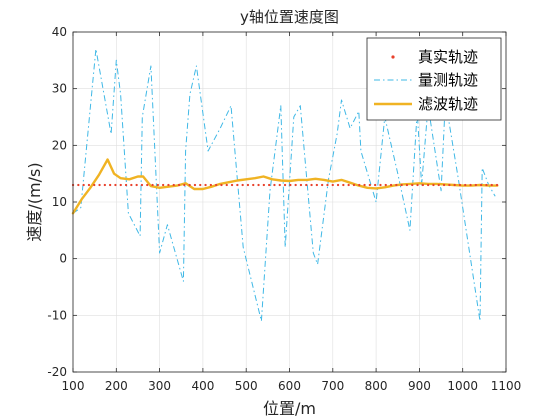  I want to click on x-tick-label: 600, so click(289, 386).